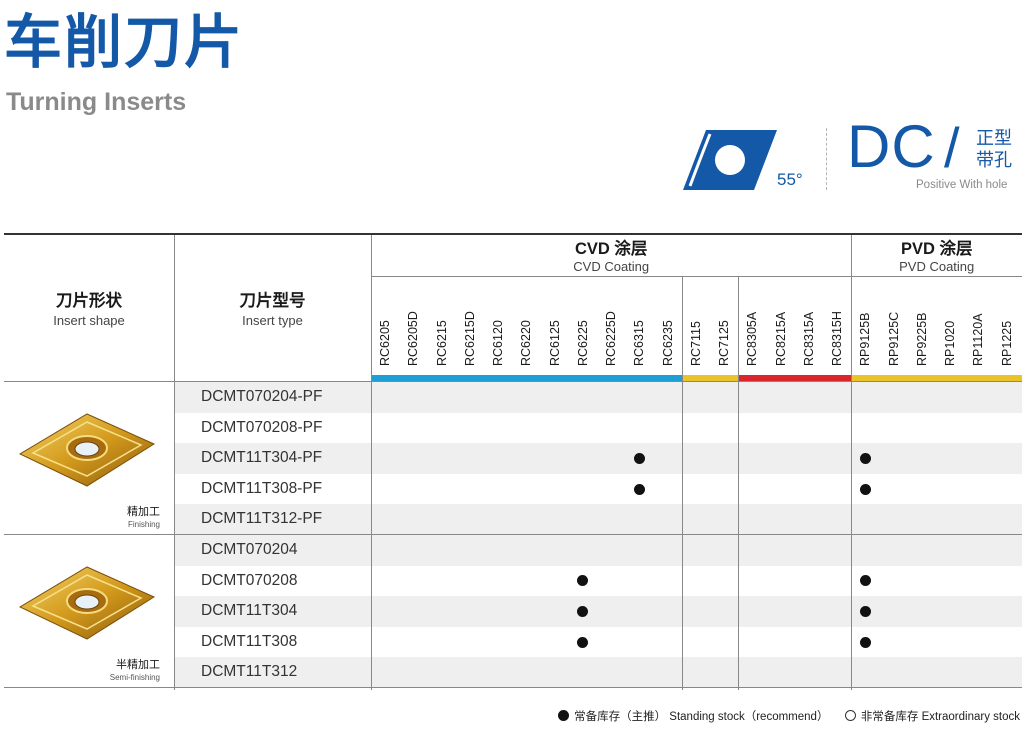 Image resolution: width=1026 pixels, height=734 pixels. Describe the element at coordinates (962, 185) in the screenshot. I see `type-desc-en: Positive With hole` at that location.